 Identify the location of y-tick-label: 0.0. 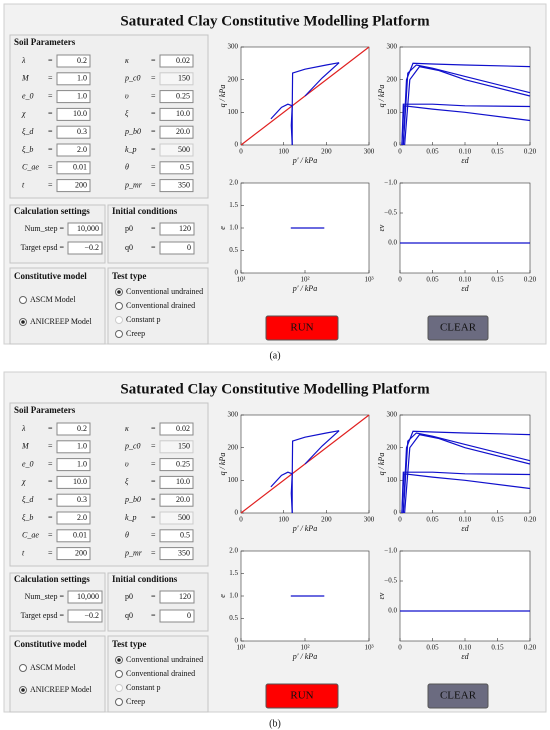
(392, 243).